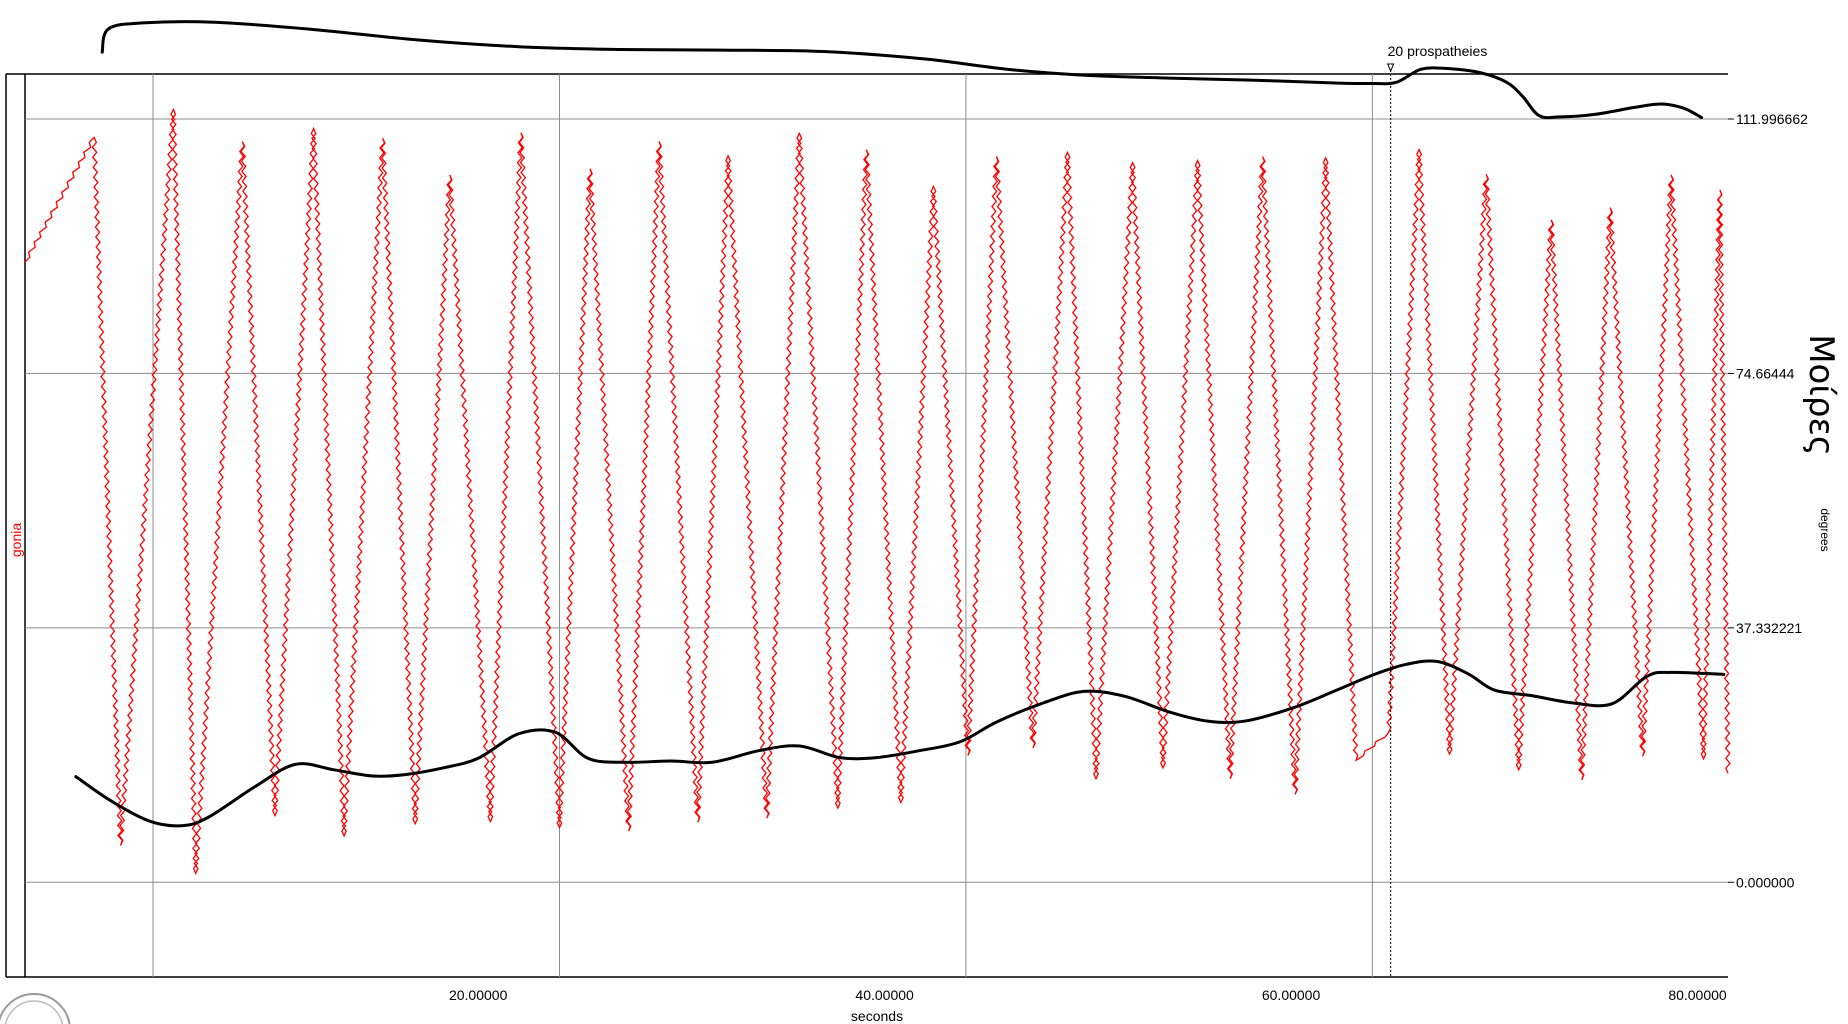 The height and width of the screenshot is (1024, 1848). What do you see at coordinates (16, 540) in the screenshot?
I see `series-label-gonia: gonia` at bounding box center [16, 540].